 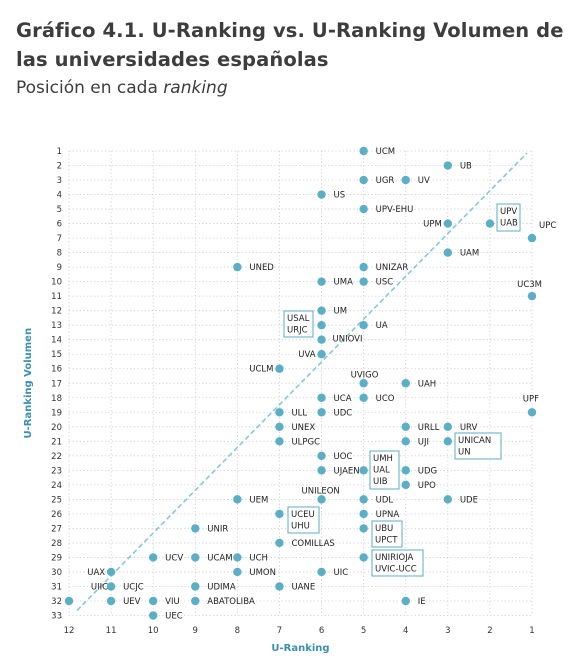 I want to click on chart-subtitle: Posición en cada ranking, so click(x=122, y=88).